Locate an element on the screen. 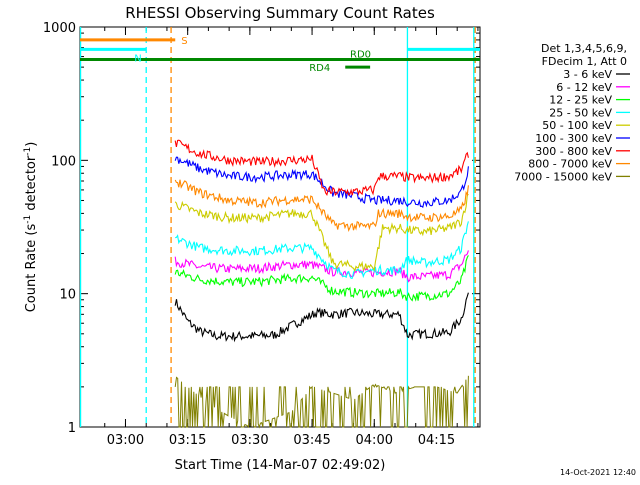  flag-label-n: N is located at coordinates (137, 58).